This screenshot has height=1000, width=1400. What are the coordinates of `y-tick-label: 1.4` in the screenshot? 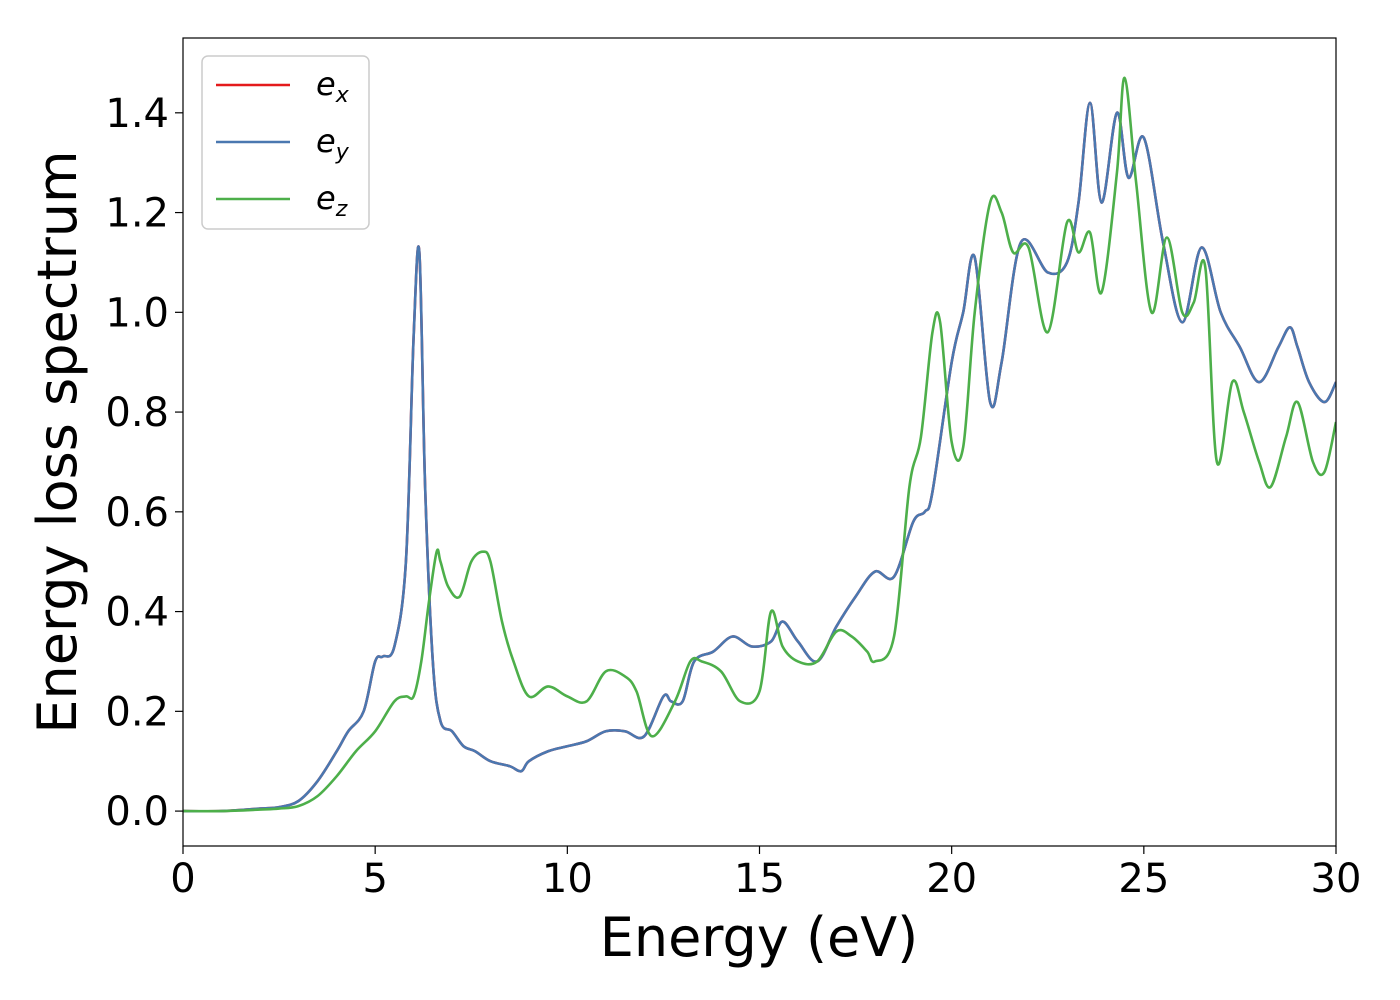 It's located at (137, 114).